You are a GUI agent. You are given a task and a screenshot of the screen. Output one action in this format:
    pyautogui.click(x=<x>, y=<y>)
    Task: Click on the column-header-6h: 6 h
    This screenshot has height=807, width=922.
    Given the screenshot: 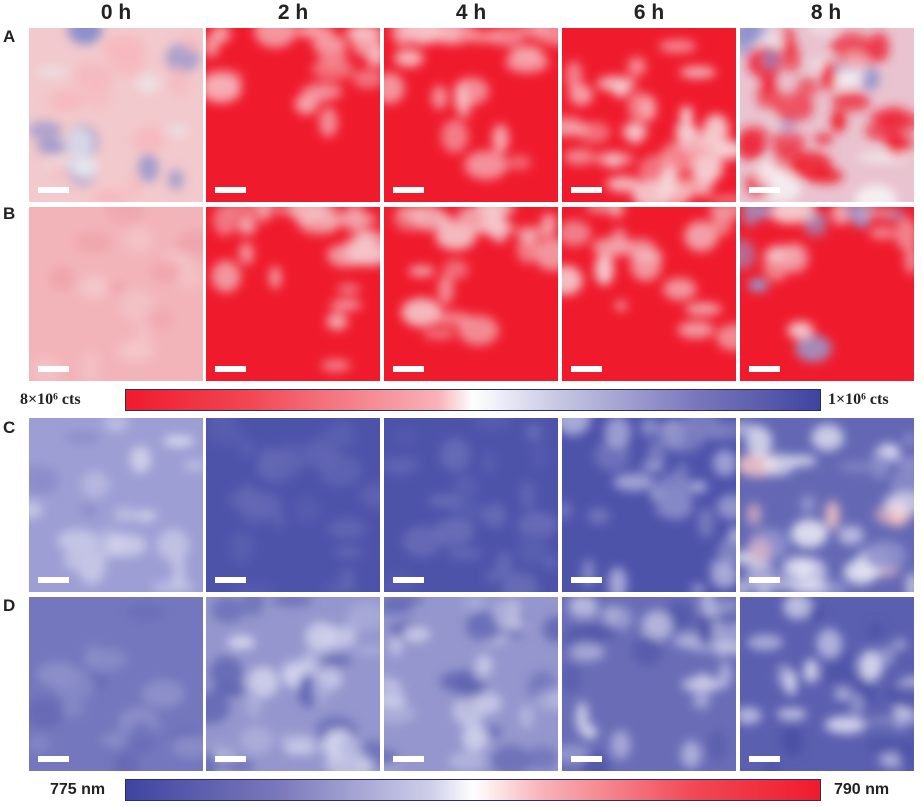 What is the action you would take?
    pyautogui.click(x=649, y=12)
    